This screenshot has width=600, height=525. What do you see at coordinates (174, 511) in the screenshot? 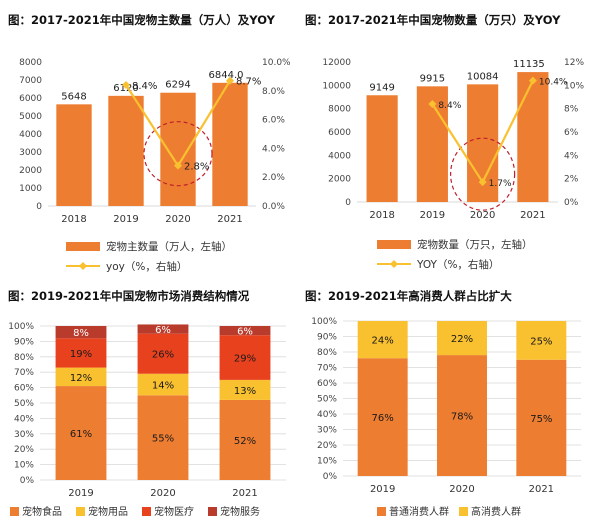
I see `legend-label: 宠物医疗` at bounding box center [174, 511].